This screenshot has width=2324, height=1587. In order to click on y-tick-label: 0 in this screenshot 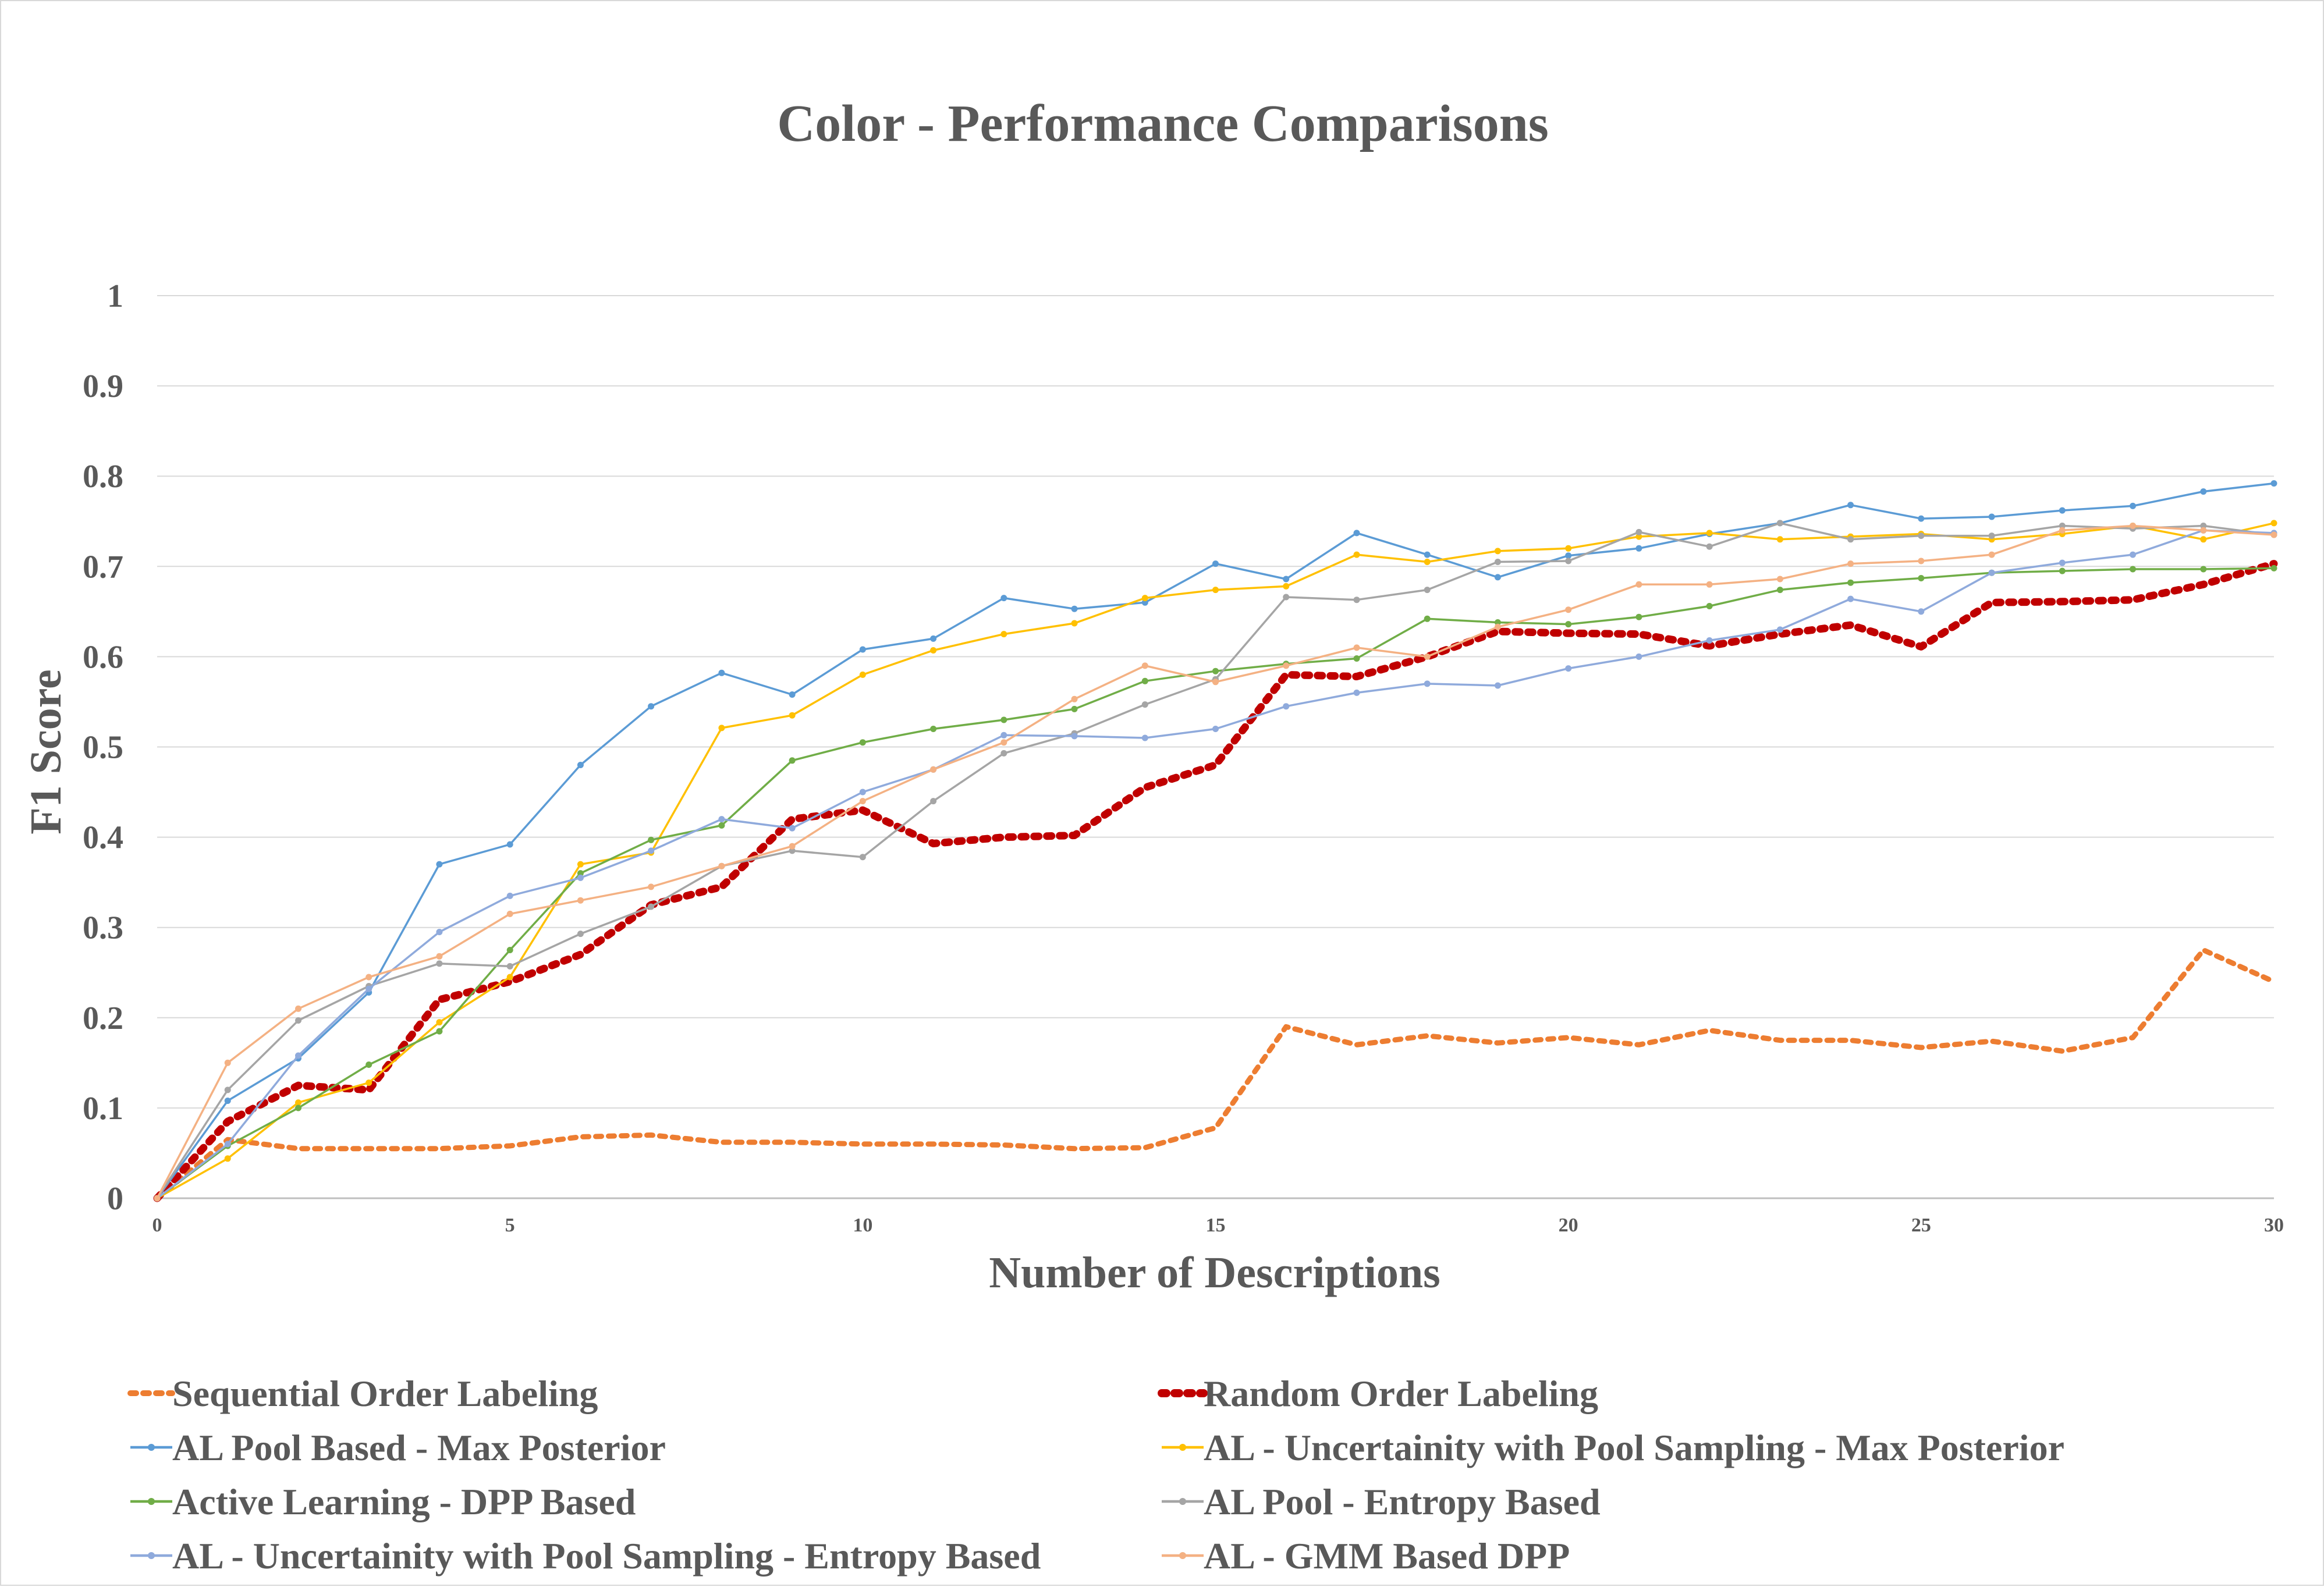, I will do `click(115, 1199)`.